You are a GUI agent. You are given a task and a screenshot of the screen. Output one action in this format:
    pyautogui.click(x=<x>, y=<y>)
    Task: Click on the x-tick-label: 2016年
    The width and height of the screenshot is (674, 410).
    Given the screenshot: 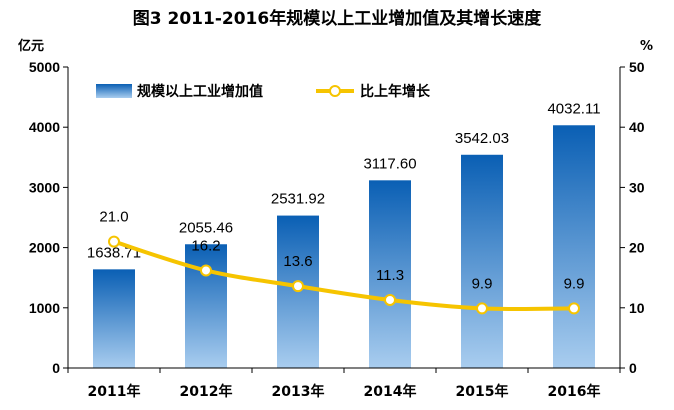 What is the action you would take?
    pyautogui.click(x=574, y=391)
    